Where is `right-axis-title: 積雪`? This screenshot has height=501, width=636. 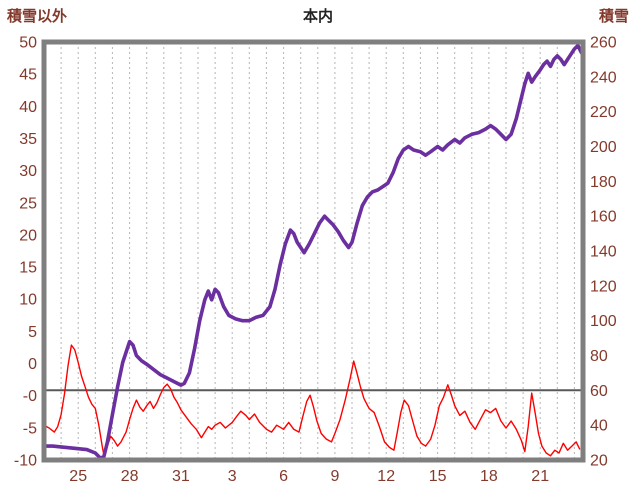
right-axis-title: 積雪 is located at coordinates (613, 16).